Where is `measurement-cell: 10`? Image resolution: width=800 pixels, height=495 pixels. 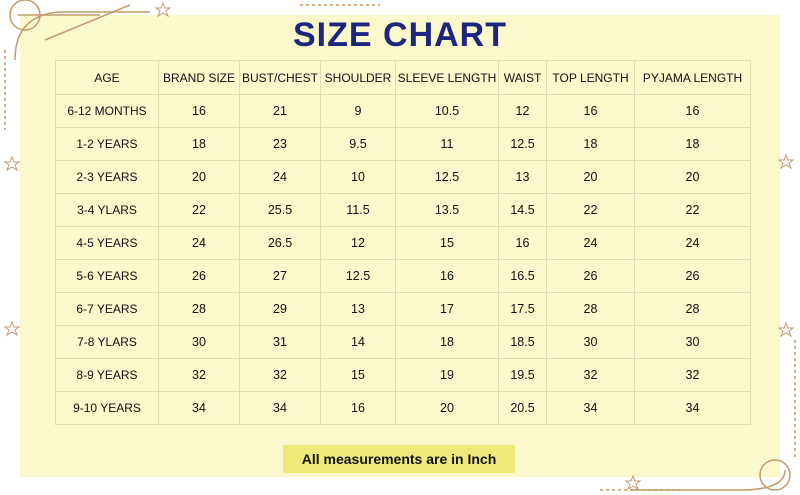
measurement-cell: 10 is located at coordinates (358, 177).